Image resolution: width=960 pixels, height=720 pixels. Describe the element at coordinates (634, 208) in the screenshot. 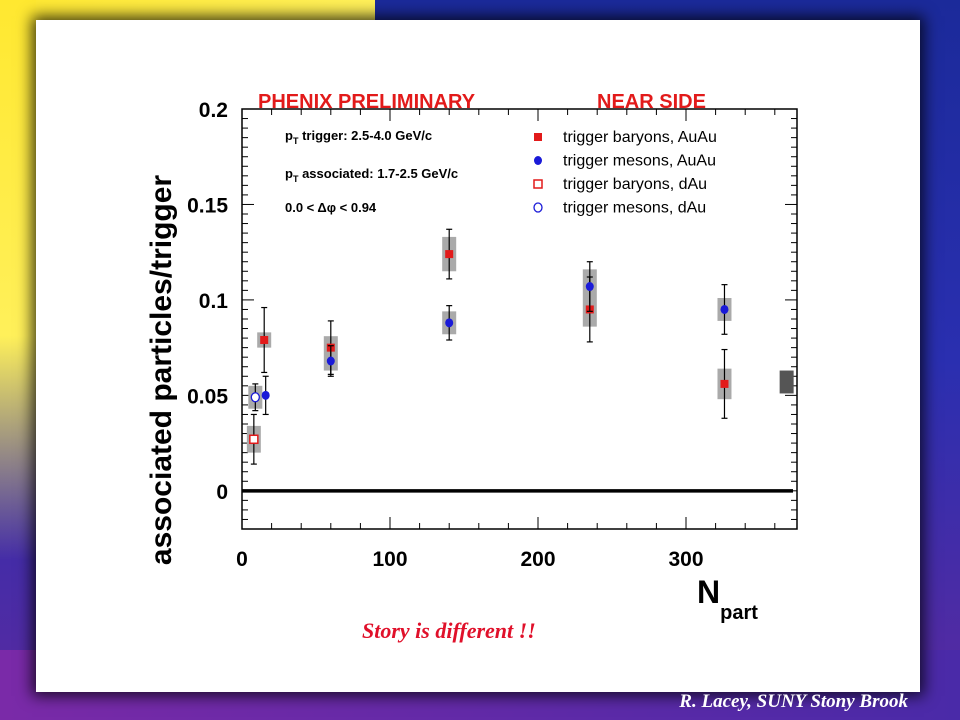

I see `legend-label-4: trigger mesons, dAu` at that location.